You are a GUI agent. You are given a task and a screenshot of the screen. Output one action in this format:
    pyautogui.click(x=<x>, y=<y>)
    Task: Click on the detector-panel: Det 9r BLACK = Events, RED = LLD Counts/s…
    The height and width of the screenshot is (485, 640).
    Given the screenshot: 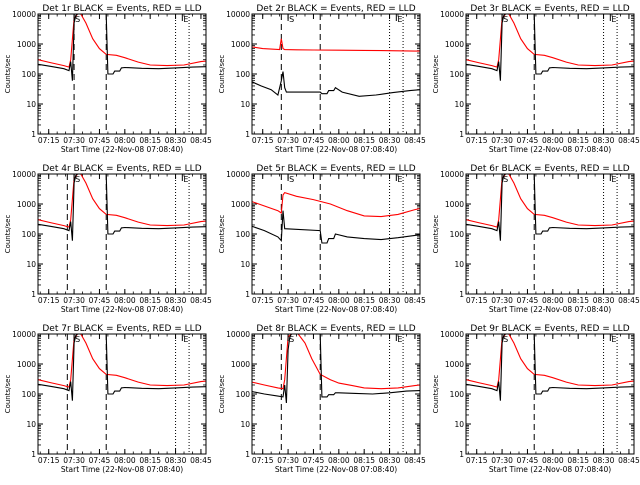 What is the action you would take?
    pyautogui.click(x=536, y=399)
    